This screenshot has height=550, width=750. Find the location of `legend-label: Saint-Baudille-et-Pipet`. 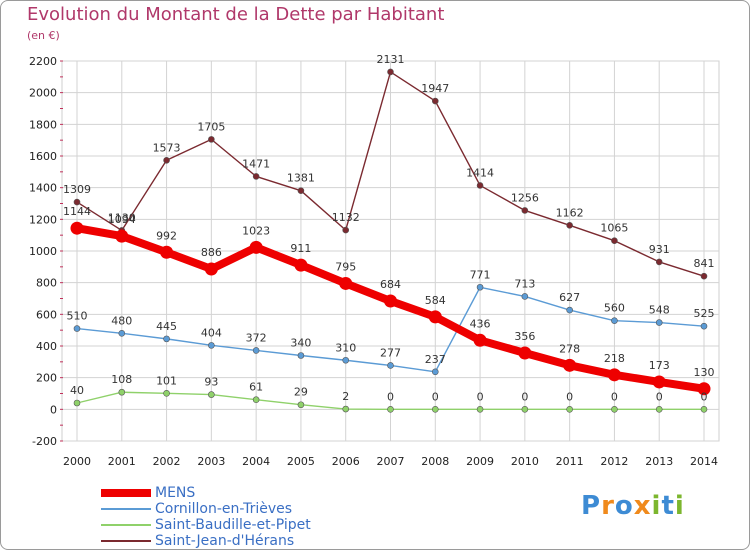

legend-label: Saint-Baudille-et-Pipet is located at coordinates (233, 525).